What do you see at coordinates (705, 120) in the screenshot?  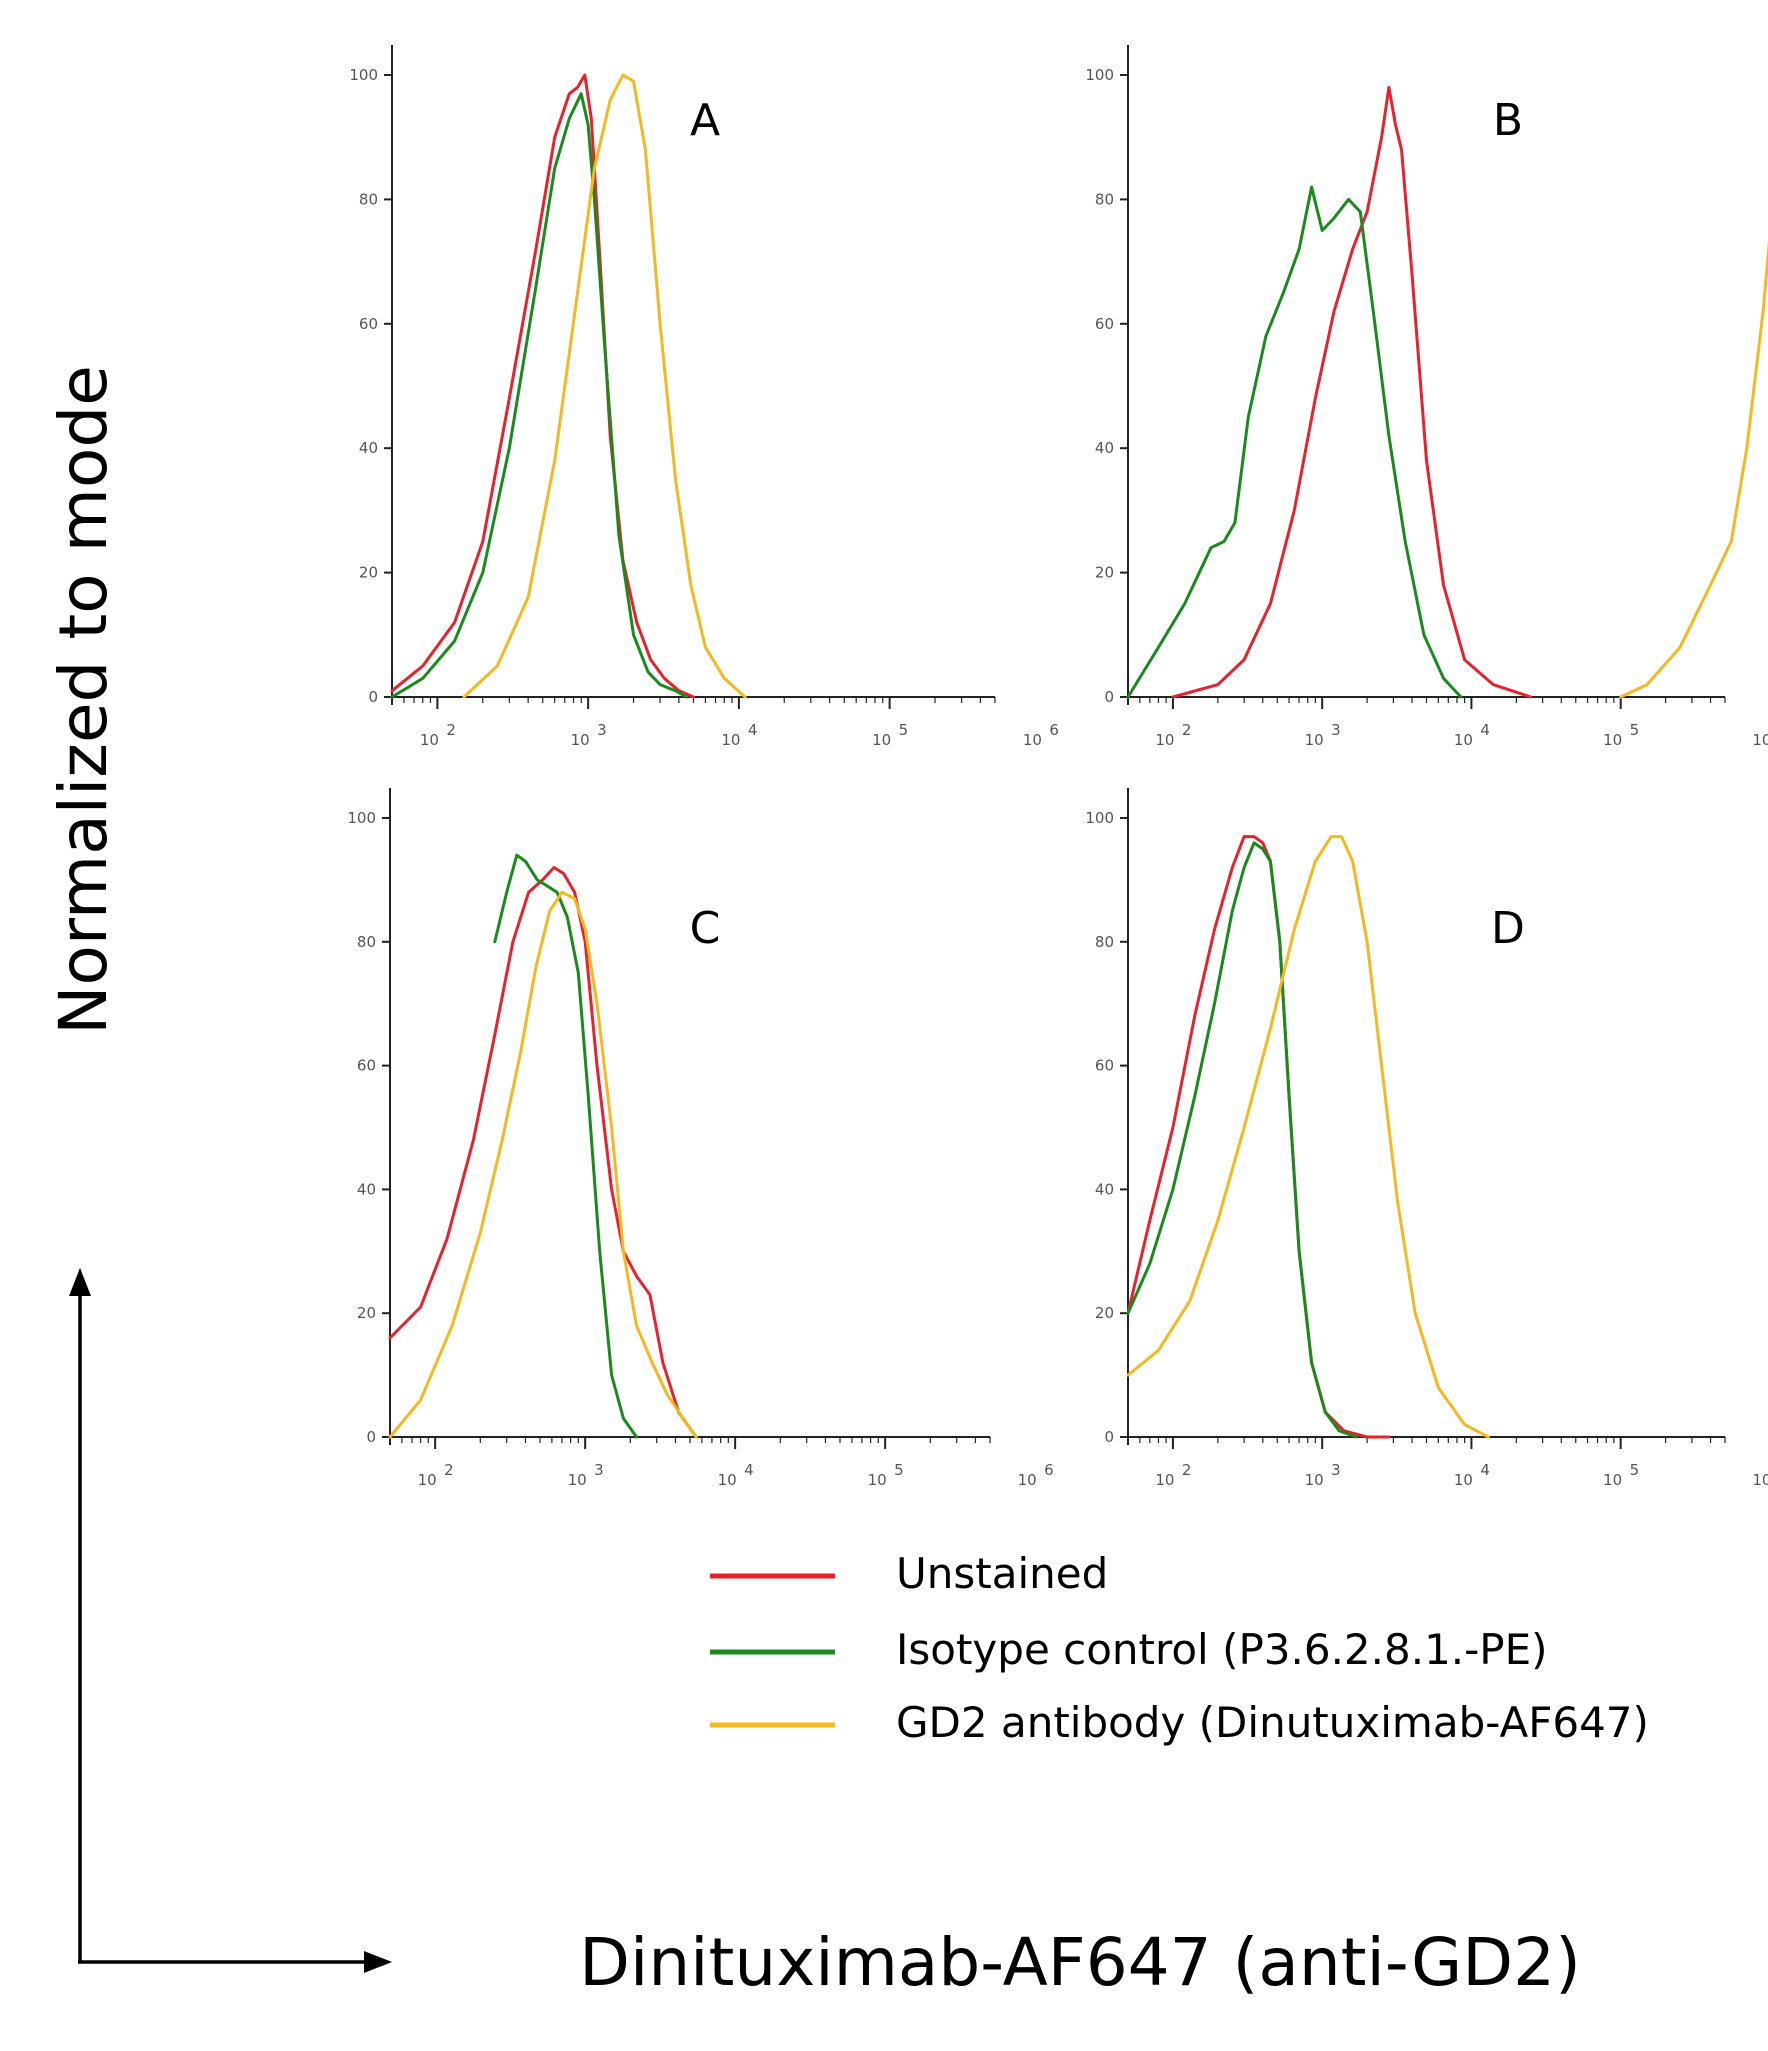 I see `panel-label: A` at bounding box center [705, 120].